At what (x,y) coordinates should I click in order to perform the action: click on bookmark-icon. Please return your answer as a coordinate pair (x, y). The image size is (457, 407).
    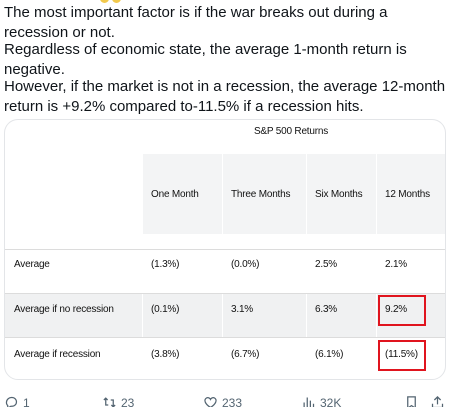
    Looking at the image, I should click on (411, 401).